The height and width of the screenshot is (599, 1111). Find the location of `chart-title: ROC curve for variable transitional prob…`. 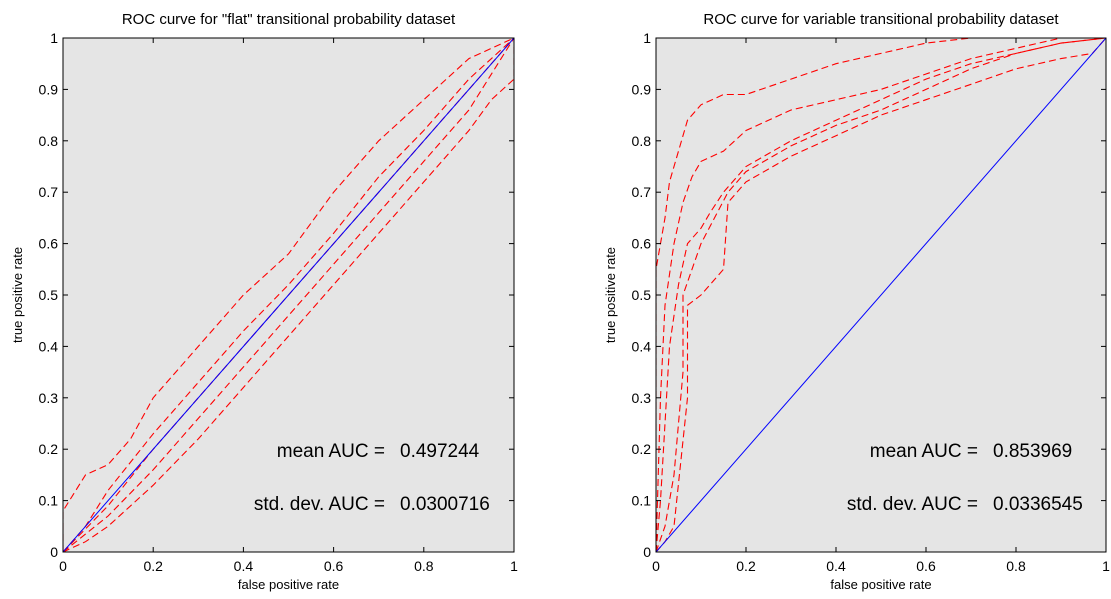

chart-title: ROC curve for variable transitional prob… is located at coordinates (881, 19).